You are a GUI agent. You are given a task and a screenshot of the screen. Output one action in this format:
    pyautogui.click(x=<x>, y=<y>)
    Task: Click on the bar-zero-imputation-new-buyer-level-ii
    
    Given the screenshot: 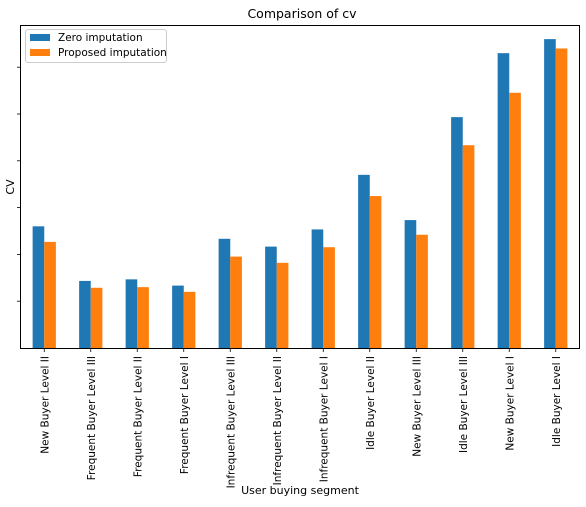 What is the action you would take?
    pyautogui.click(x=38, y=287)
    